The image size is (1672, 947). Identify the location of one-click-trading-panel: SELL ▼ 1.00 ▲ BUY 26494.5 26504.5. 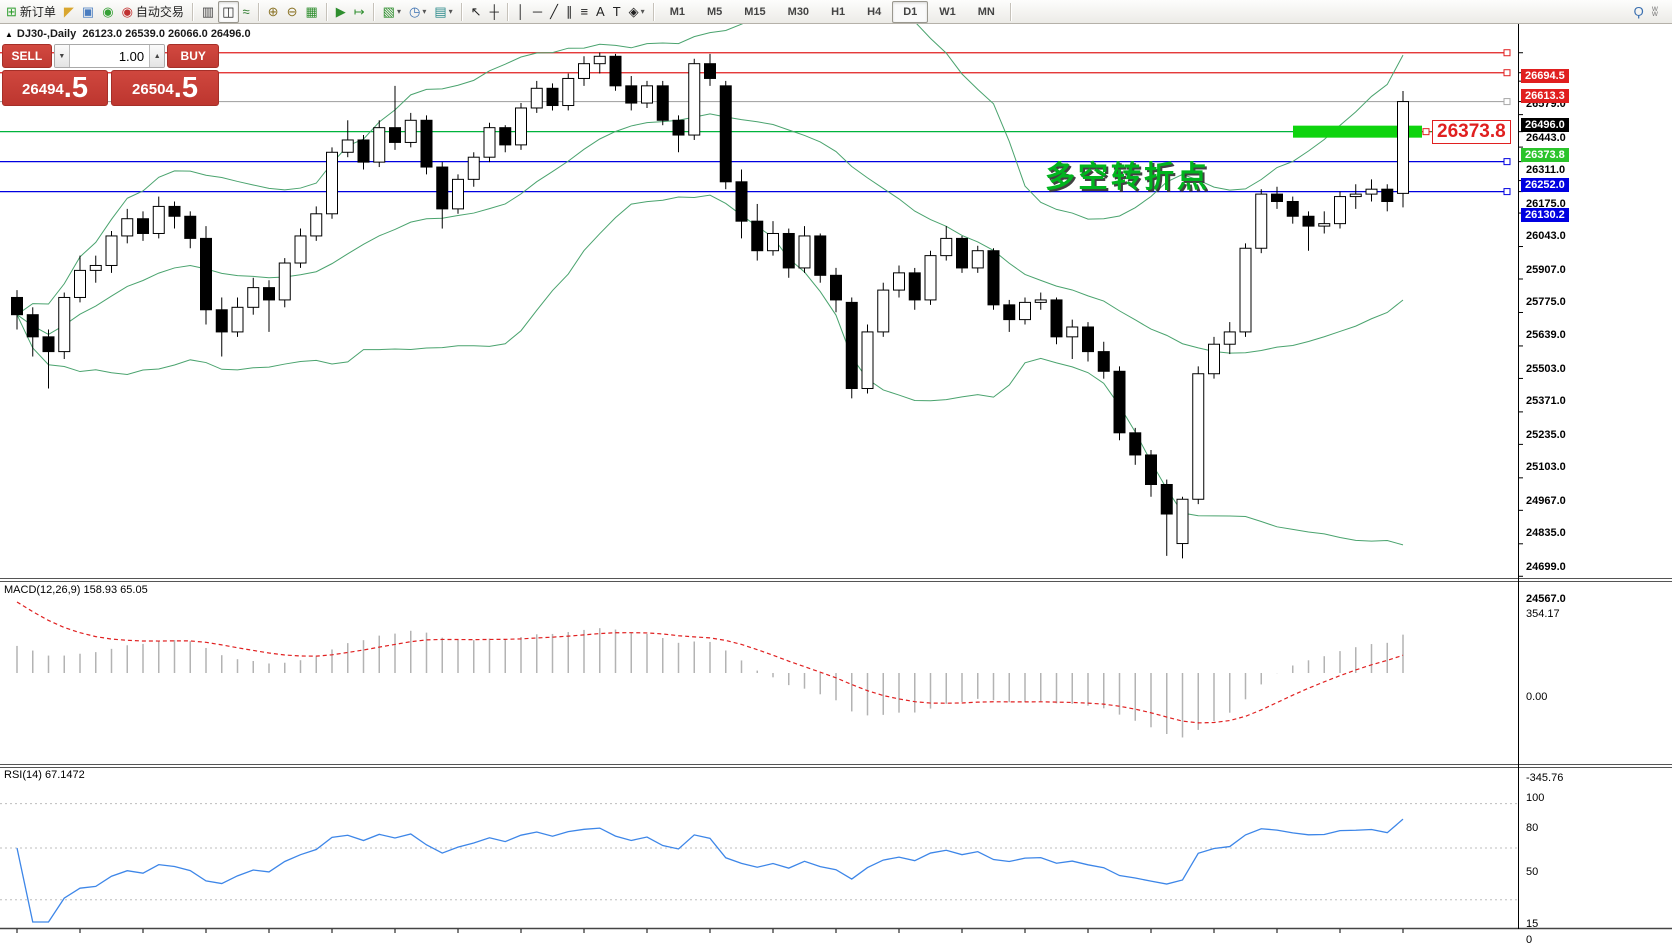
(111, 75).